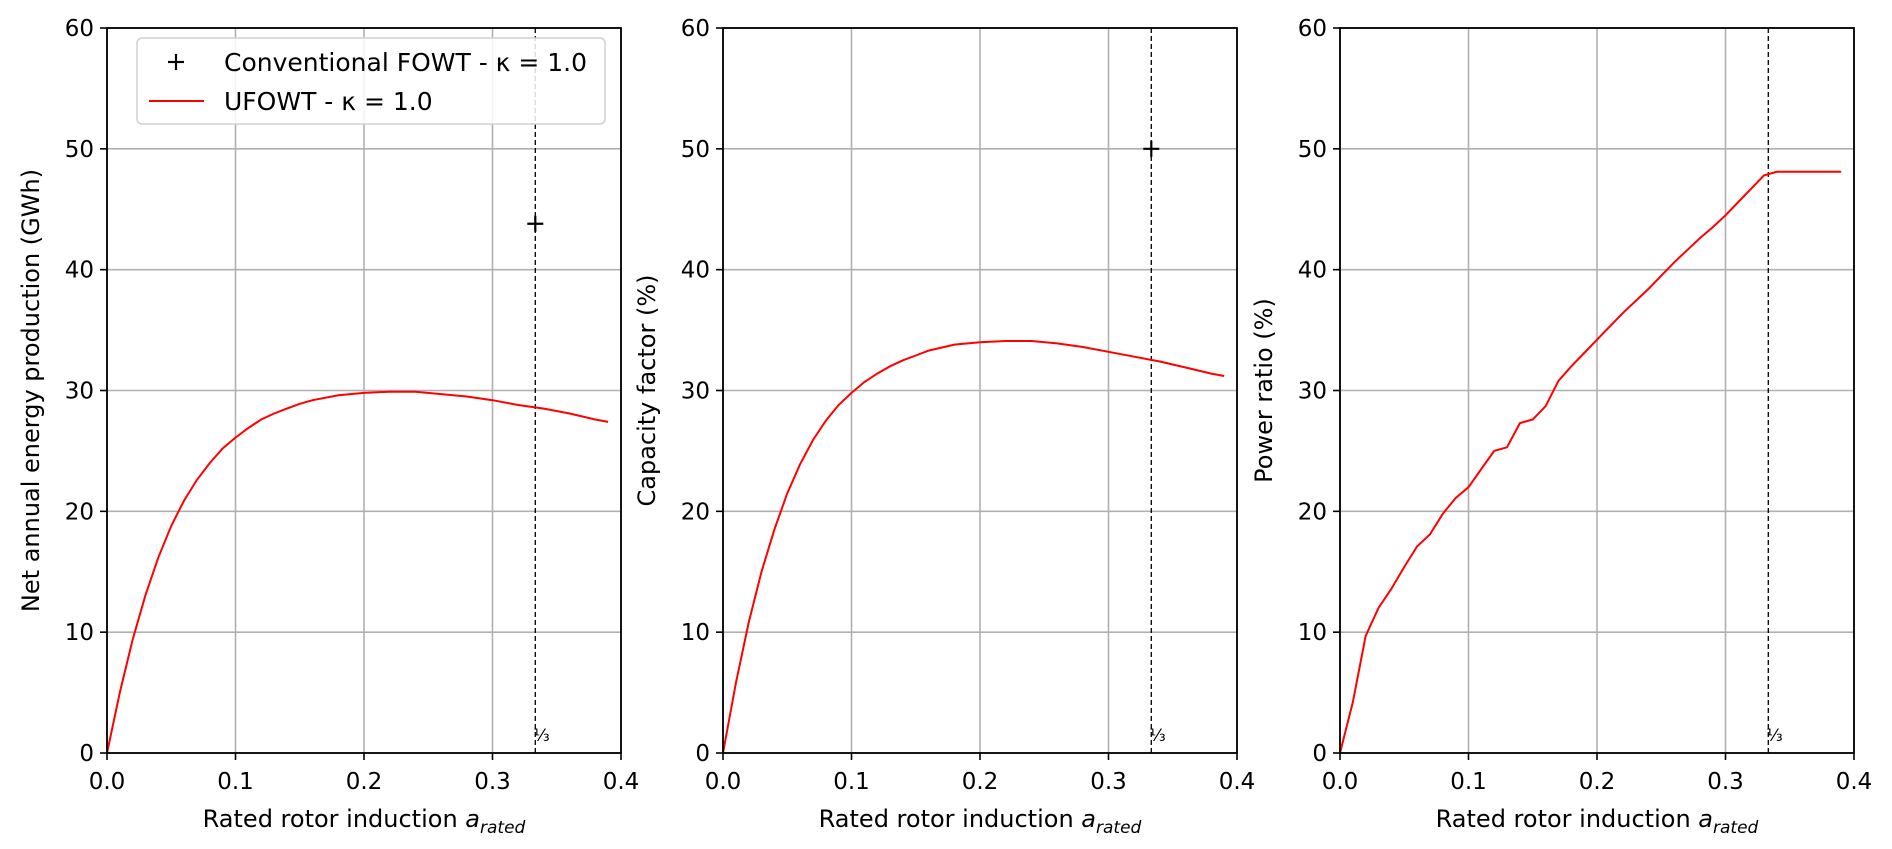 The height and width of the screenshot is (849, 1892). I want to click on legend-entry-conventional: Conventional FOWT - κ = 1.0, so click(377, 62).